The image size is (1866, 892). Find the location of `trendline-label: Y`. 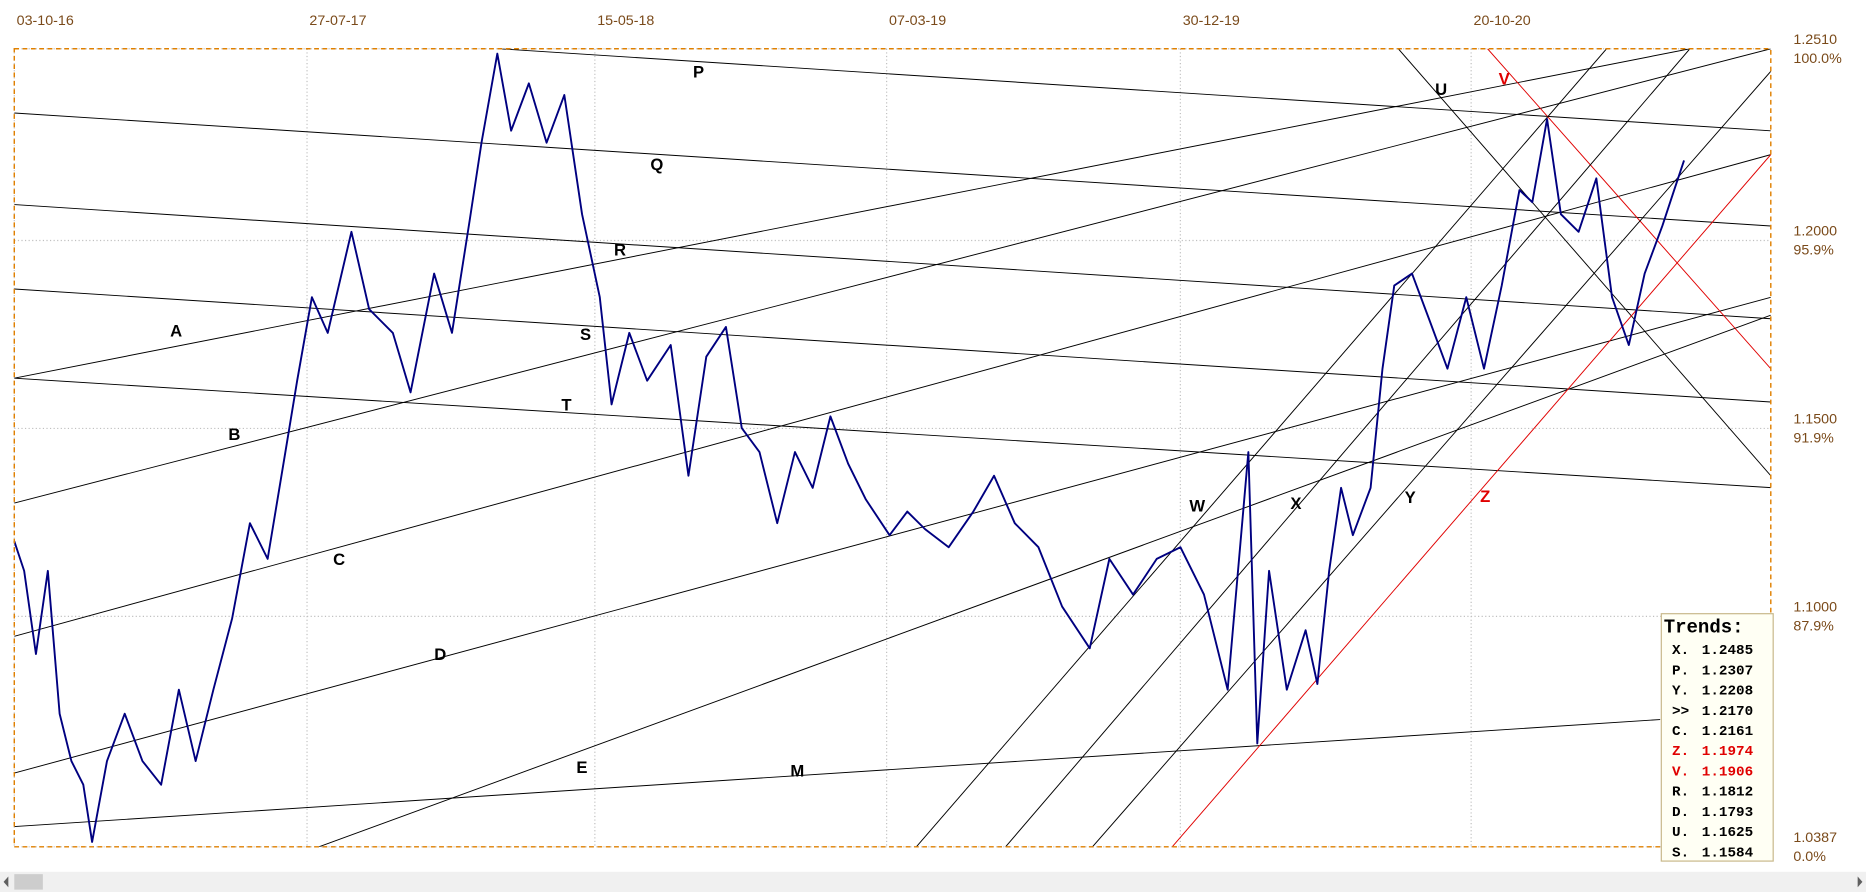

trendline-label: Y is located at coordinates (1410, 497).